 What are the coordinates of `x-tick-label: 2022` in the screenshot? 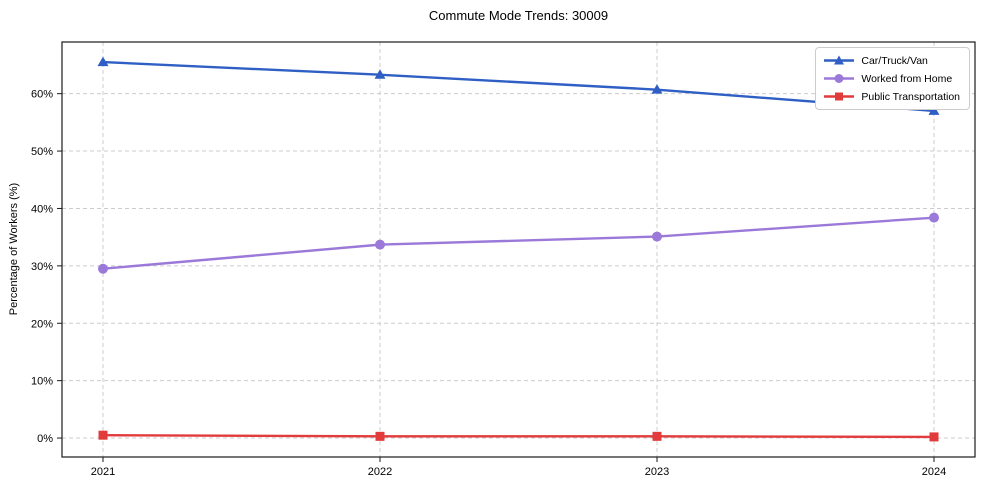 It's located at (380, 472).